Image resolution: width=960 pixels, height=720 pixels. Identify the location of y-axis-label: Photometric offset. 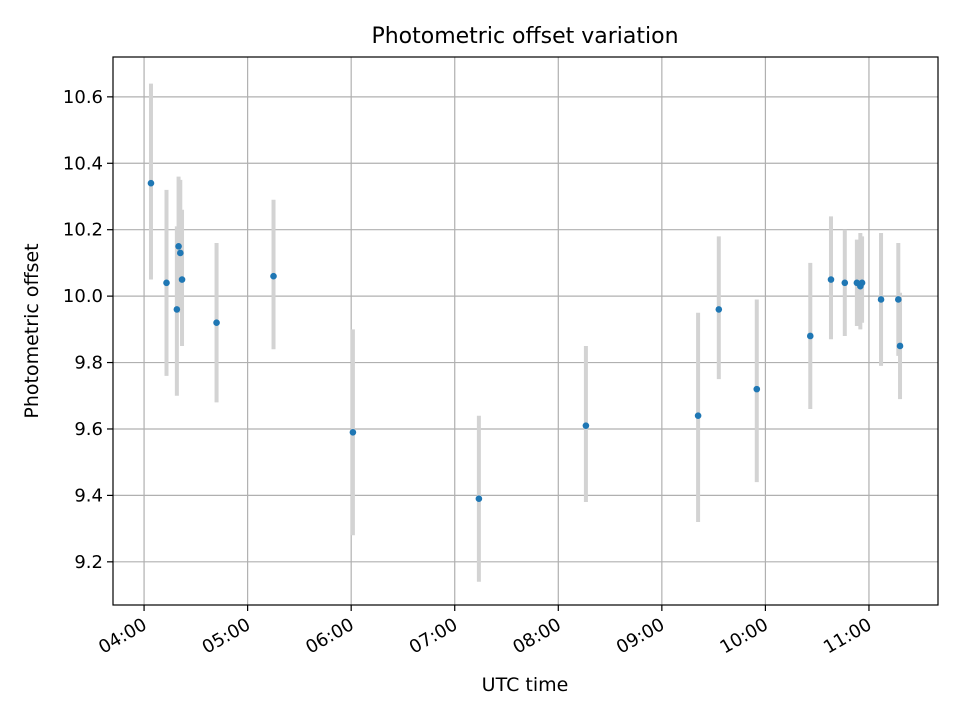
(32, 330).